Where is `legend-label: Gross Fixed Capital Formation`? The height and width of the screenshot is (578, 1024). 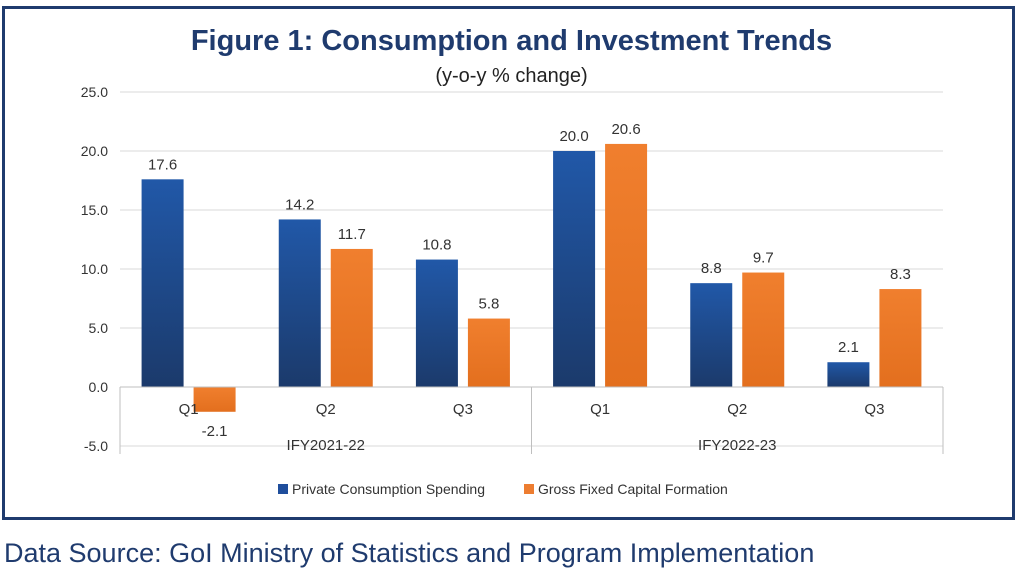
legend-label: Gross Fixed Capital Formation is located at coordinates (633, 489).